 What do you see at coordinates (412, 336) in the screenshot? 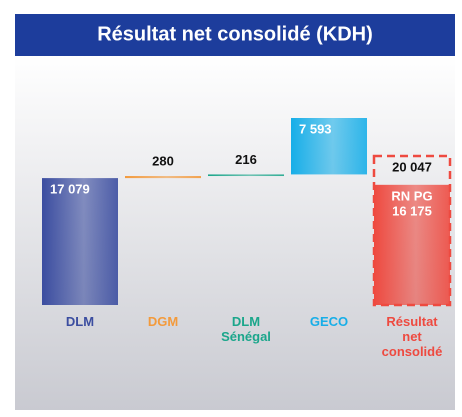
I see `category-label: Résultat net consolidé` at bounding box center [412, 336].